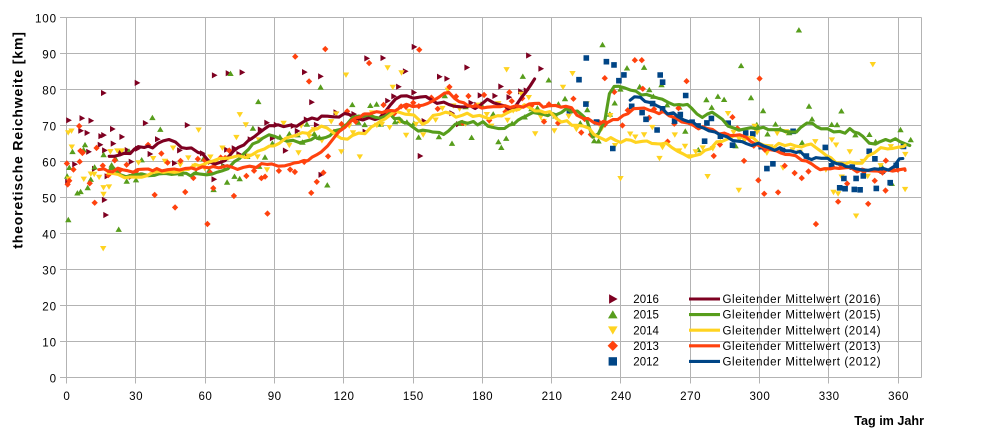  I want to click on svg-text: Gleitender Mittelwert (2016), so click(802, 300).